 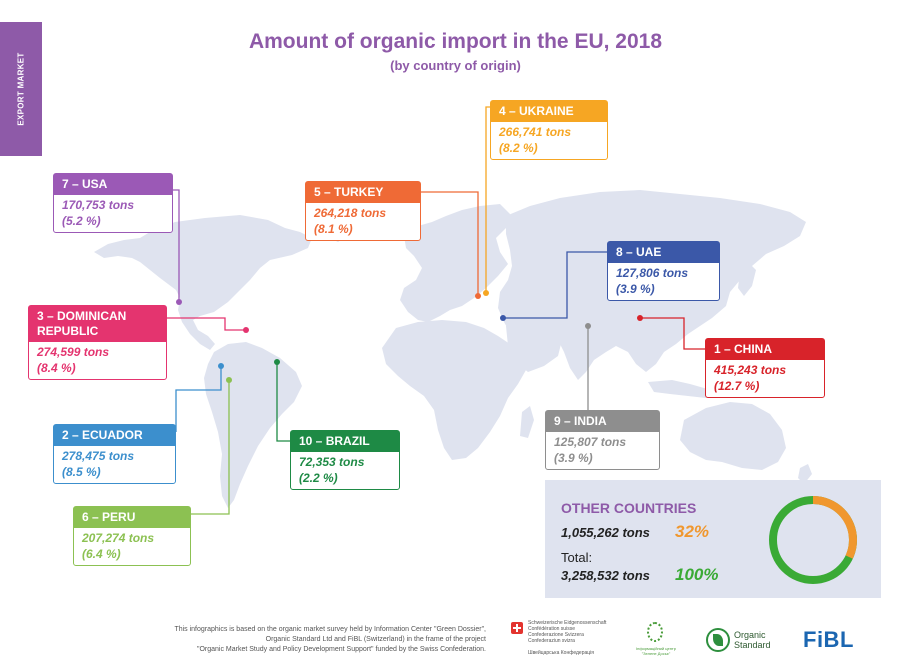 What do you see at coordinates (318, 478) in the screenshot?
I see `country-pct: (2.2 %)` at bounding box center [318, 478].